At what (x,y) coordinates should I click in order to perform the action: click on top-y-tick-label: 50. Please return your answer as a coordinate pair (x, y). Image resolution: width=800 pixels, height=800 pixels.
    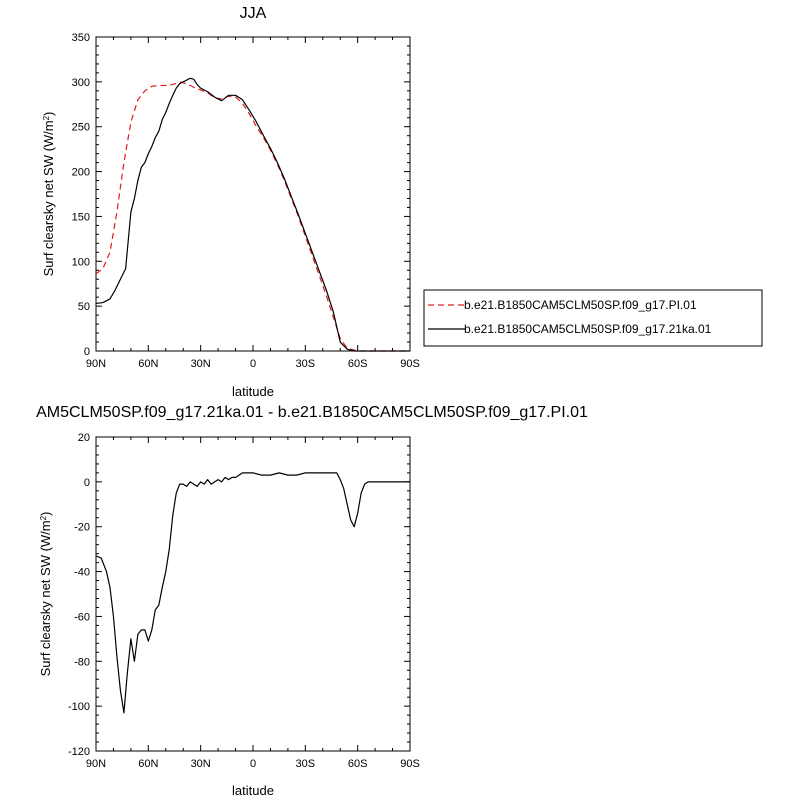
    Looking at the image, I should click on (84, 307).